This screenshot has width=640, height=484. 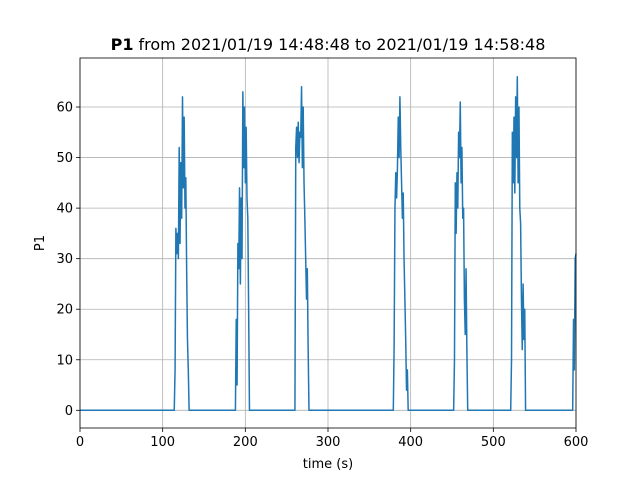 I want to click on x-tick-label: 100, so click(x=162, y=442).